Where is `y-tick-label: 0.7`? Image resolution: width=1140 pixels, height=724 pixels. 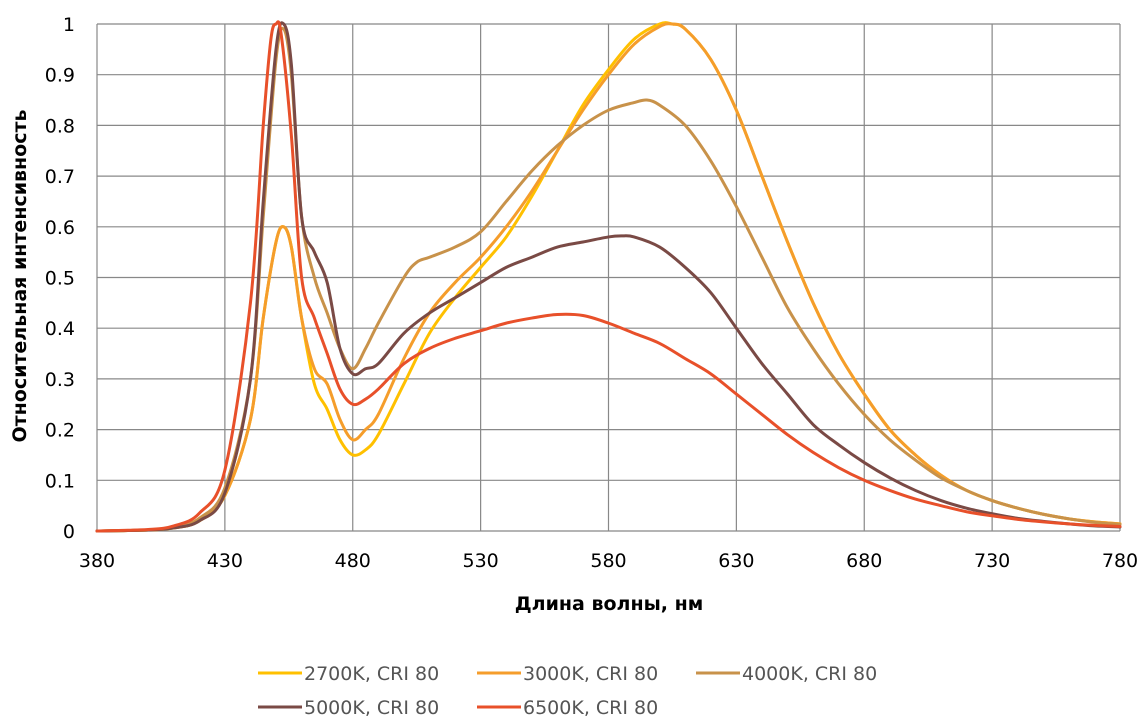 y-tick-label: 0.7 is located at coordinates (60, 177).